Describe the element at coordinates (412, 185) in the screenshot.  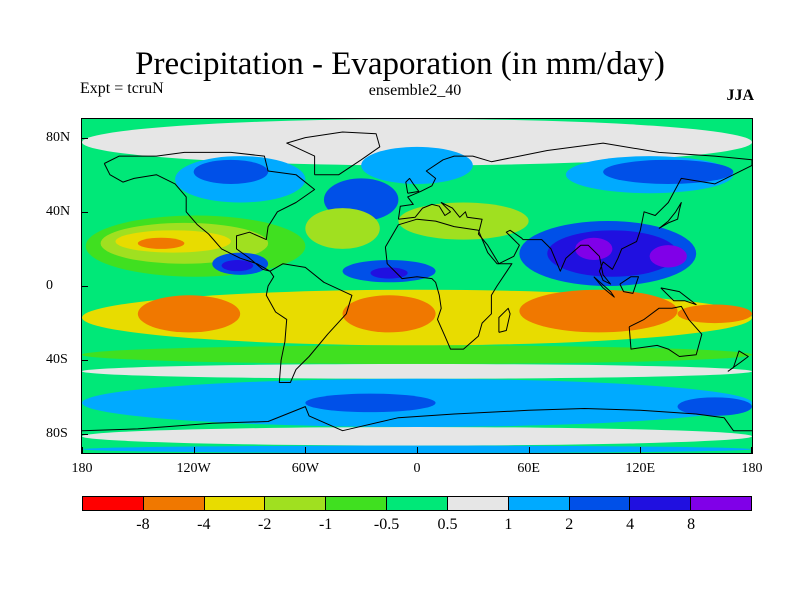
I see `coastline-britain` at that location.